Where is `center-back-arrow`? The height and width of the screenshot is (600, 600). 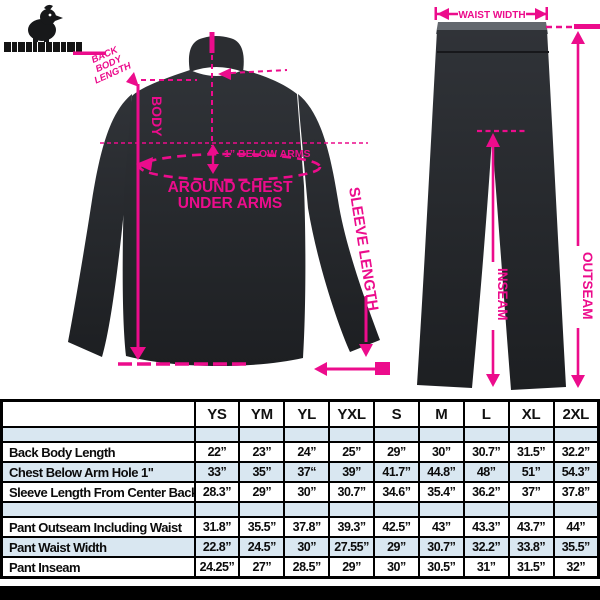 center-back-arrow is located at coordinates (224, 74).